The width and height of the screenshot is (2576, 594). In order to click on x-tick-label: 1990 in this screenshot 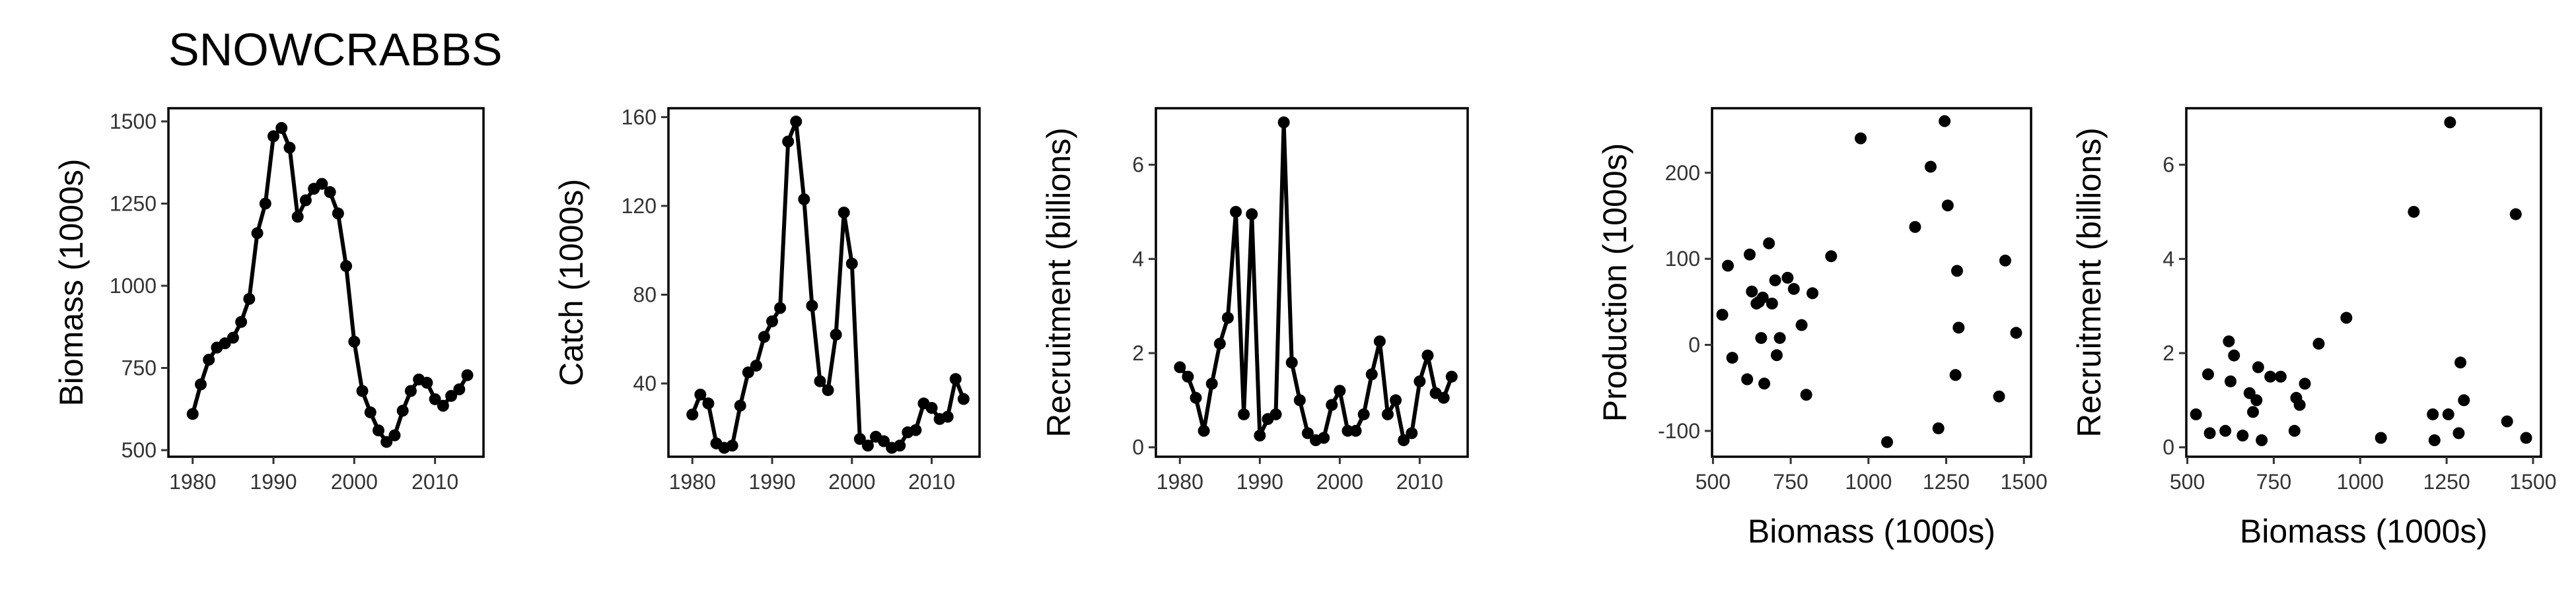, I will do `click(273, 482)`.